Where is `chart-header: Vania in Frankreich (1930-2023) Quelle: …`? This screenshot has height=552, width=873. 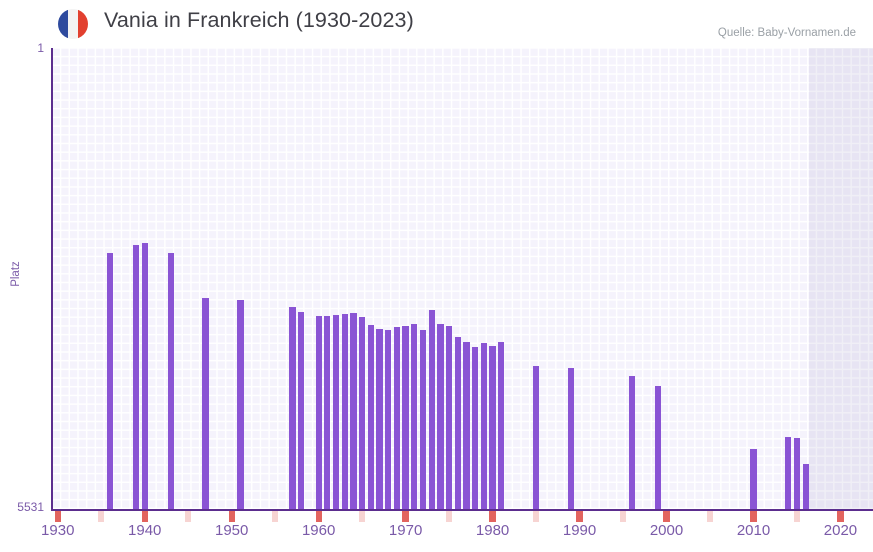
chart-header: Vania in Frankreich (1930-2023) Quelle: … is located at coordinates (436, 24).